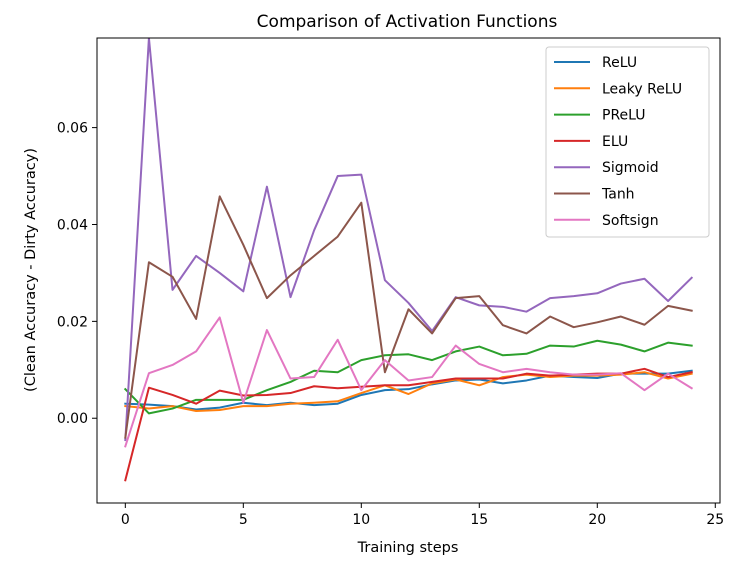 This screenshot has height=567, width=747. I want to click on x-axis-label: Training steps, so click(408, 548).